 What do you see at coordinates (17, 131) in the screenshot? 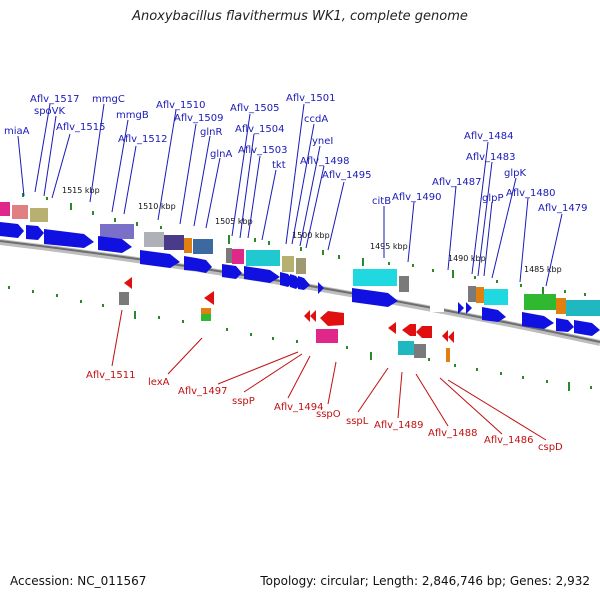
I see `gene-label: miaA` at bounding box center [17, 131].